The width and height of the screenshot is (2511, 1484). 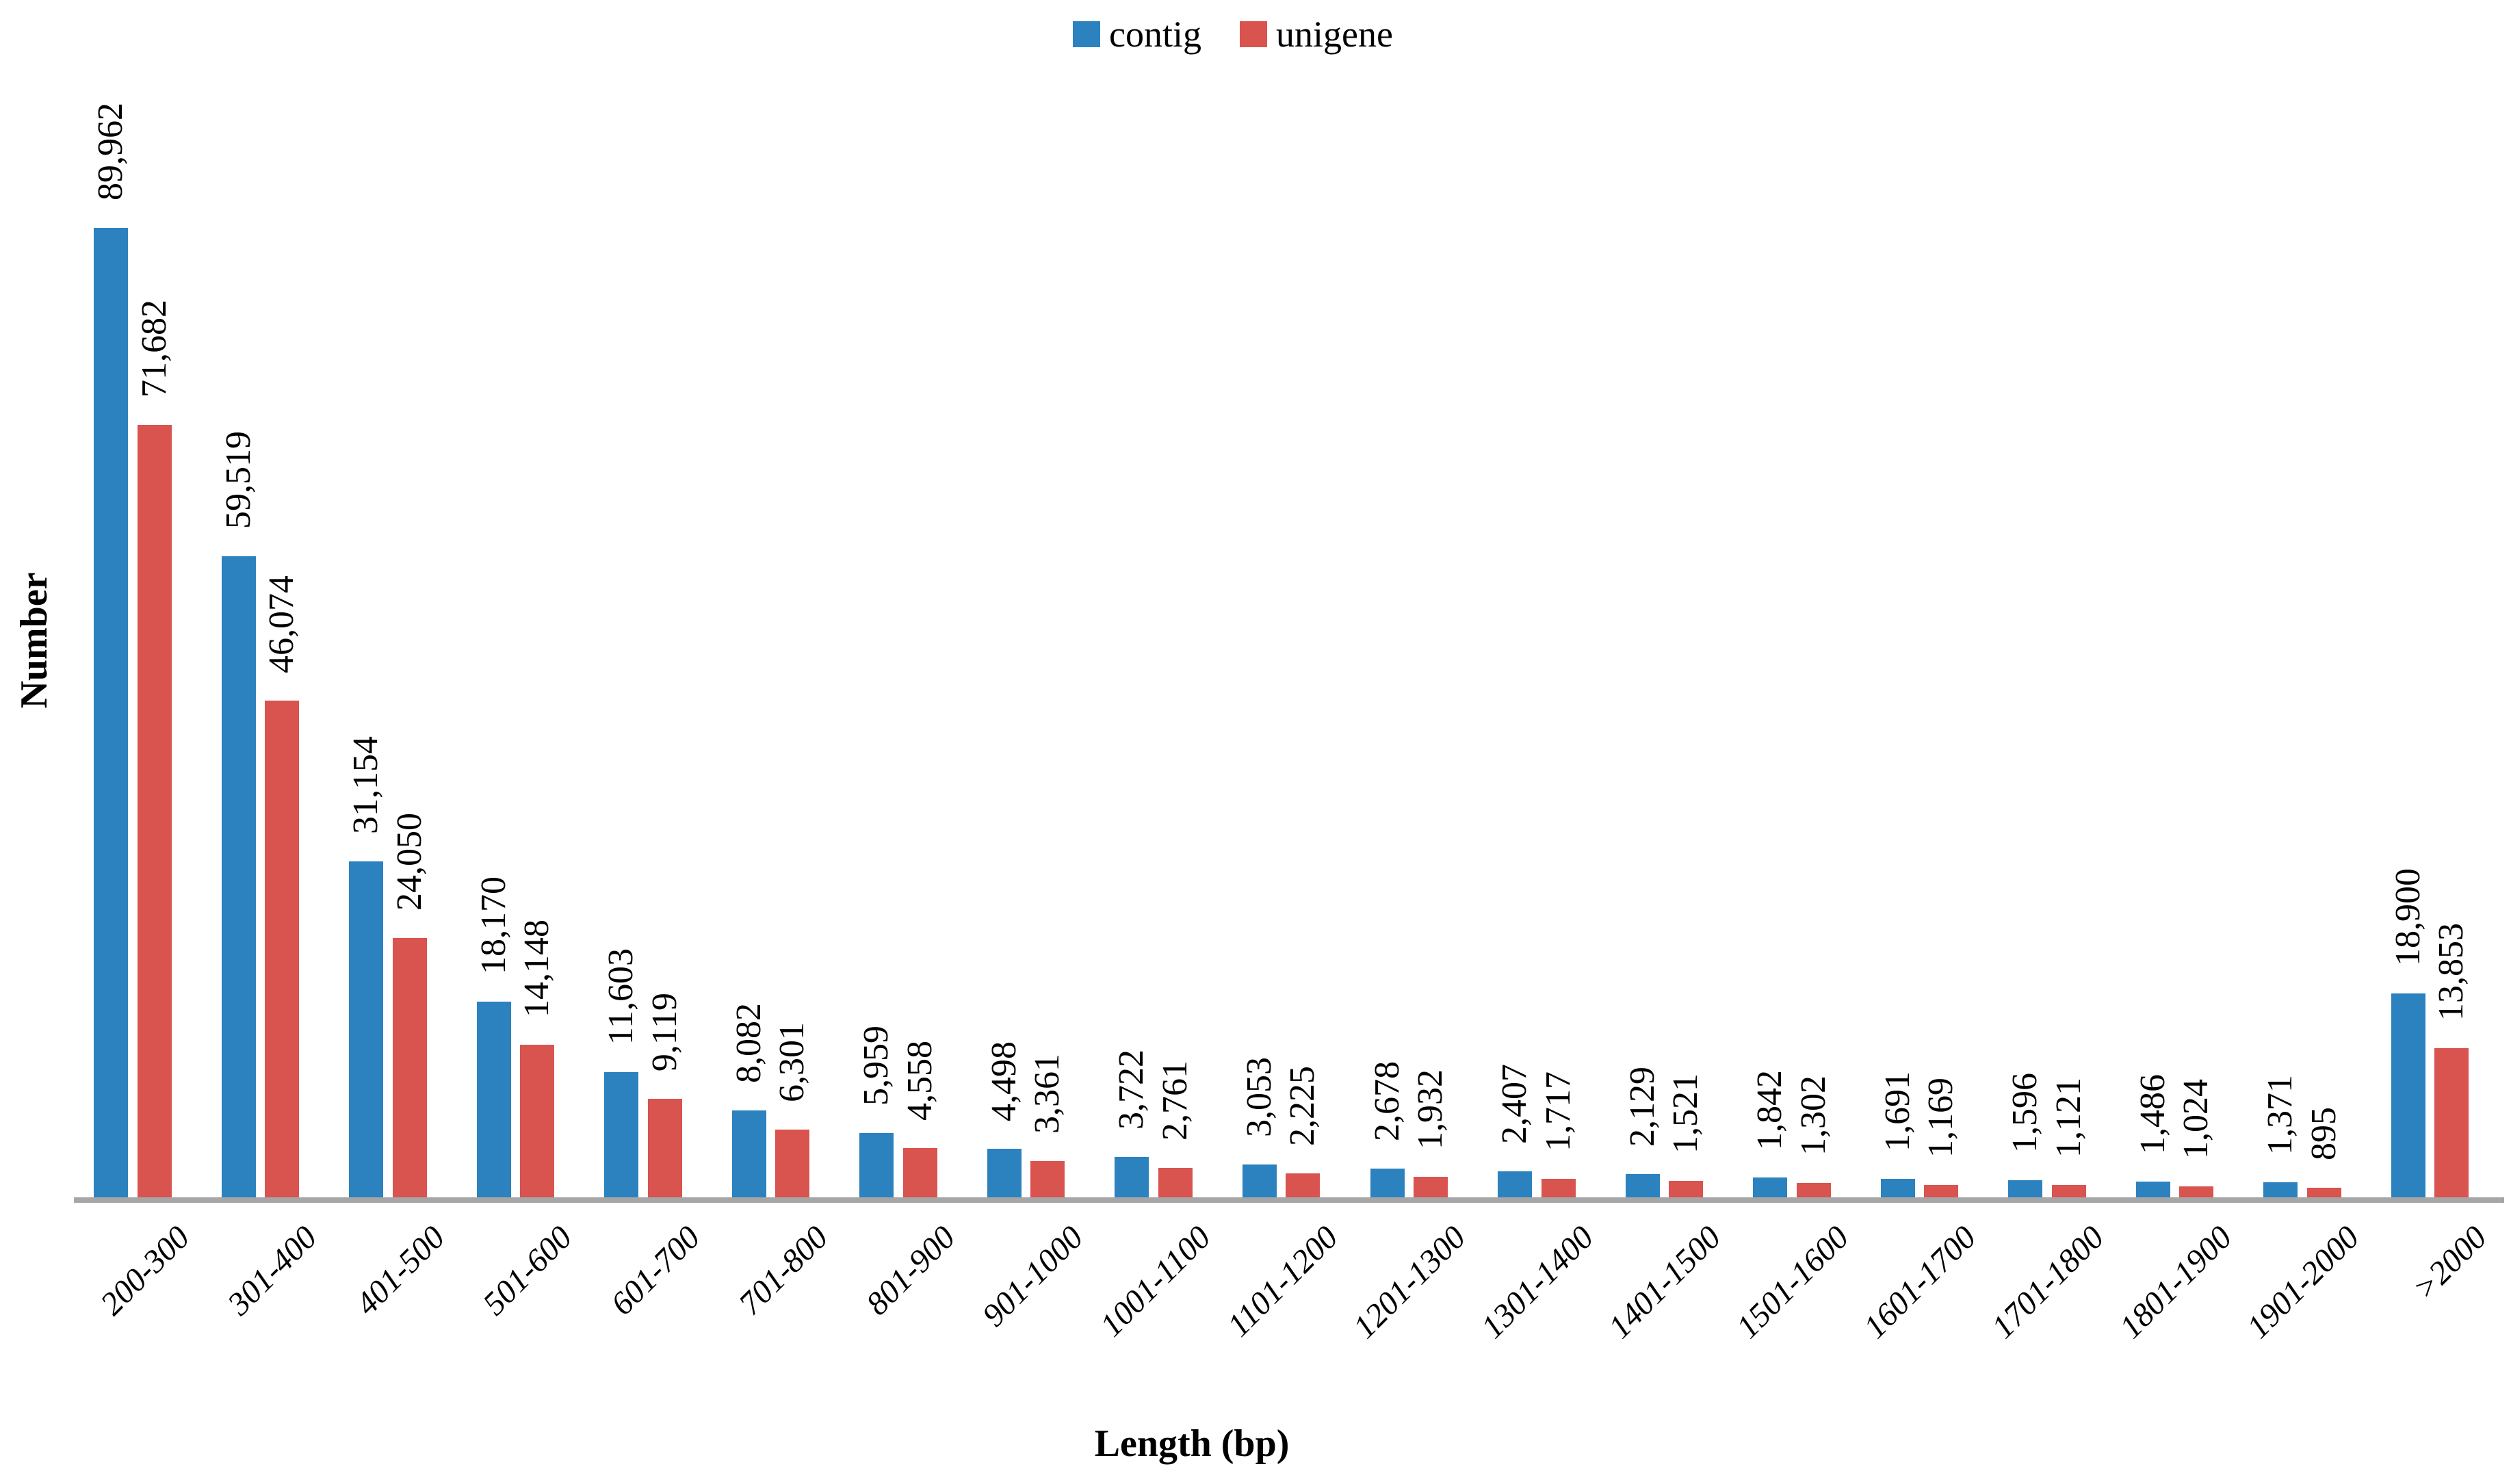 What do you see at coordinates (2068, 1118) in the screenshot?
I see `value-label-unigene-1701-1800: 1,121` at bounding box center [2068, 1118].